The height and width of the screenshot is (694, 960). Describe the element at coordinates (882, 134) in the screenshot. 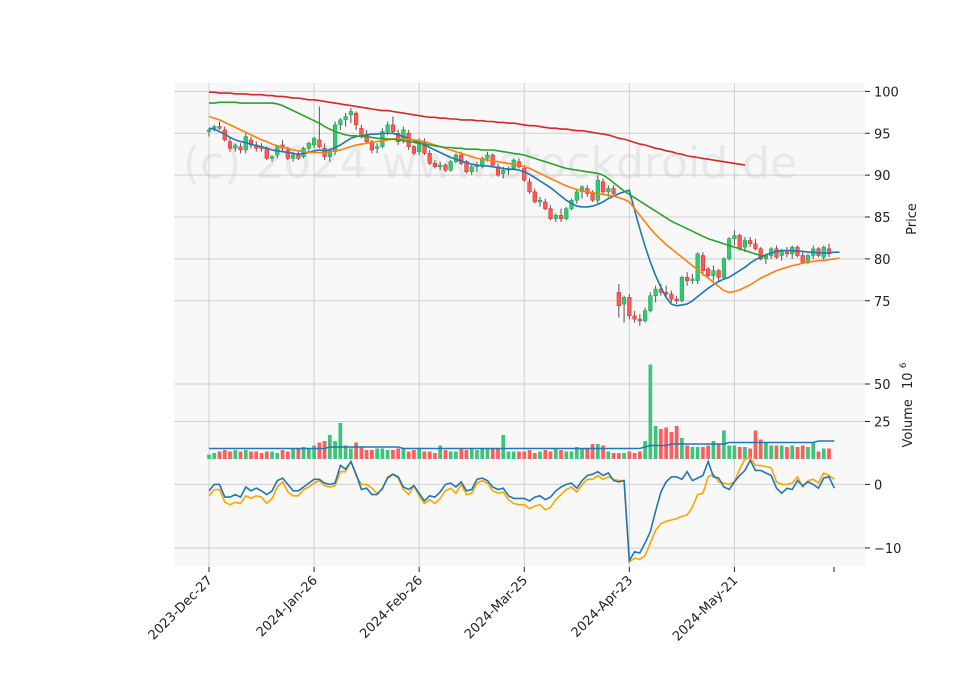

I see `price-y-tick-label: 95` at that location.